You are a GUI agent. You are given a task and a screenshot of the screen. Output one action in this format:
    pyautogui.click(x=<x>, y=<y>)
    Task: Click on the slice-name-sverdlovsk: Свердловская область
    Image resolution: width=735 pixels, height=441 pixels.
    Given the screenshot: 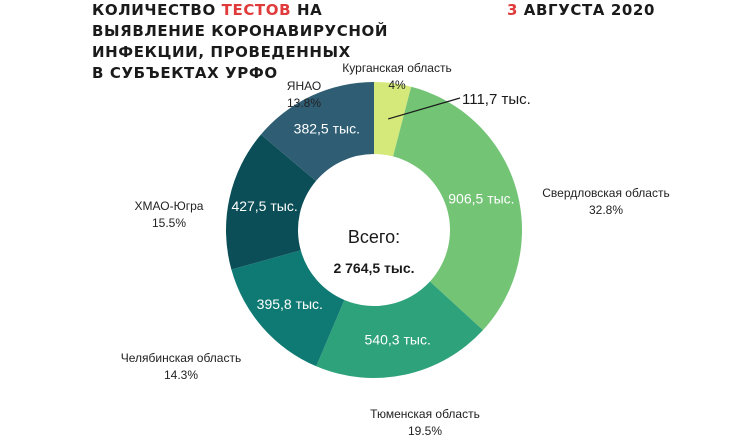 What is the action you would take?
    pyautogui.click(x=605, y=193)
    